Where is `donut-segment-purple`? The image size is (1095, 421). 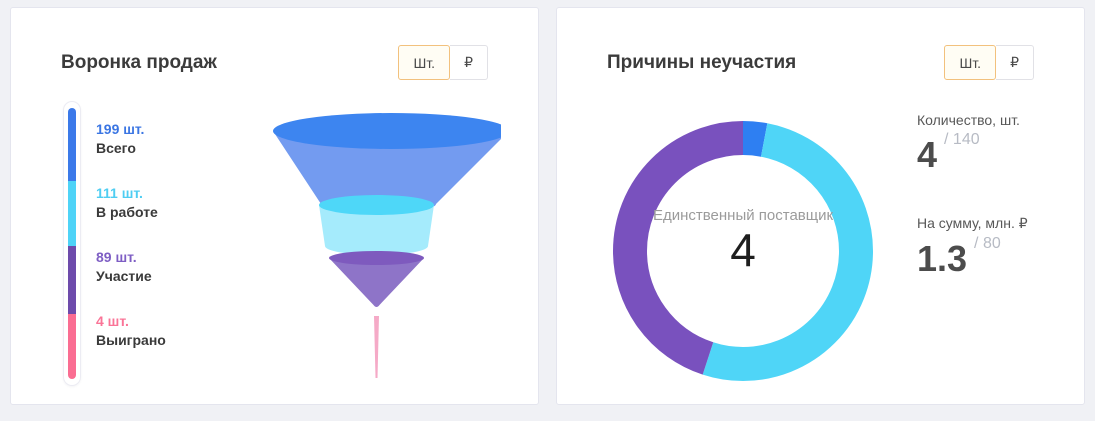 donut-segment-purple is located at coordinates (743, 251).